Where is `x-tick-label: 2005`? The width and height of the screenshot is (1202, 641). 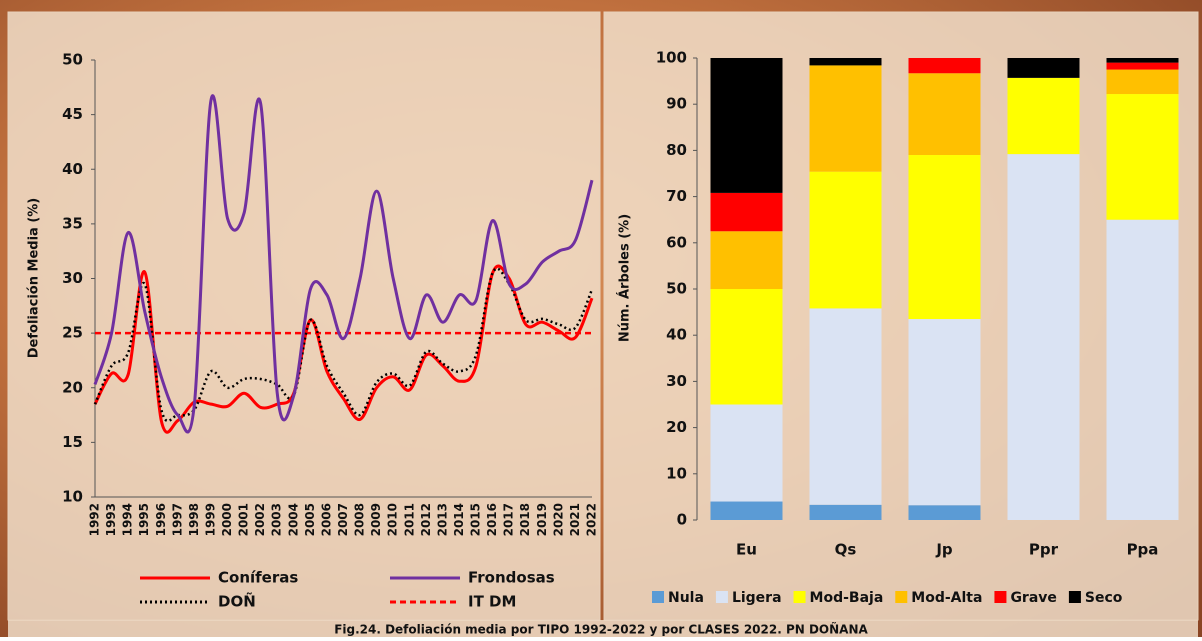
x-tick-label: 2005 is located at coordinates (310, 519).